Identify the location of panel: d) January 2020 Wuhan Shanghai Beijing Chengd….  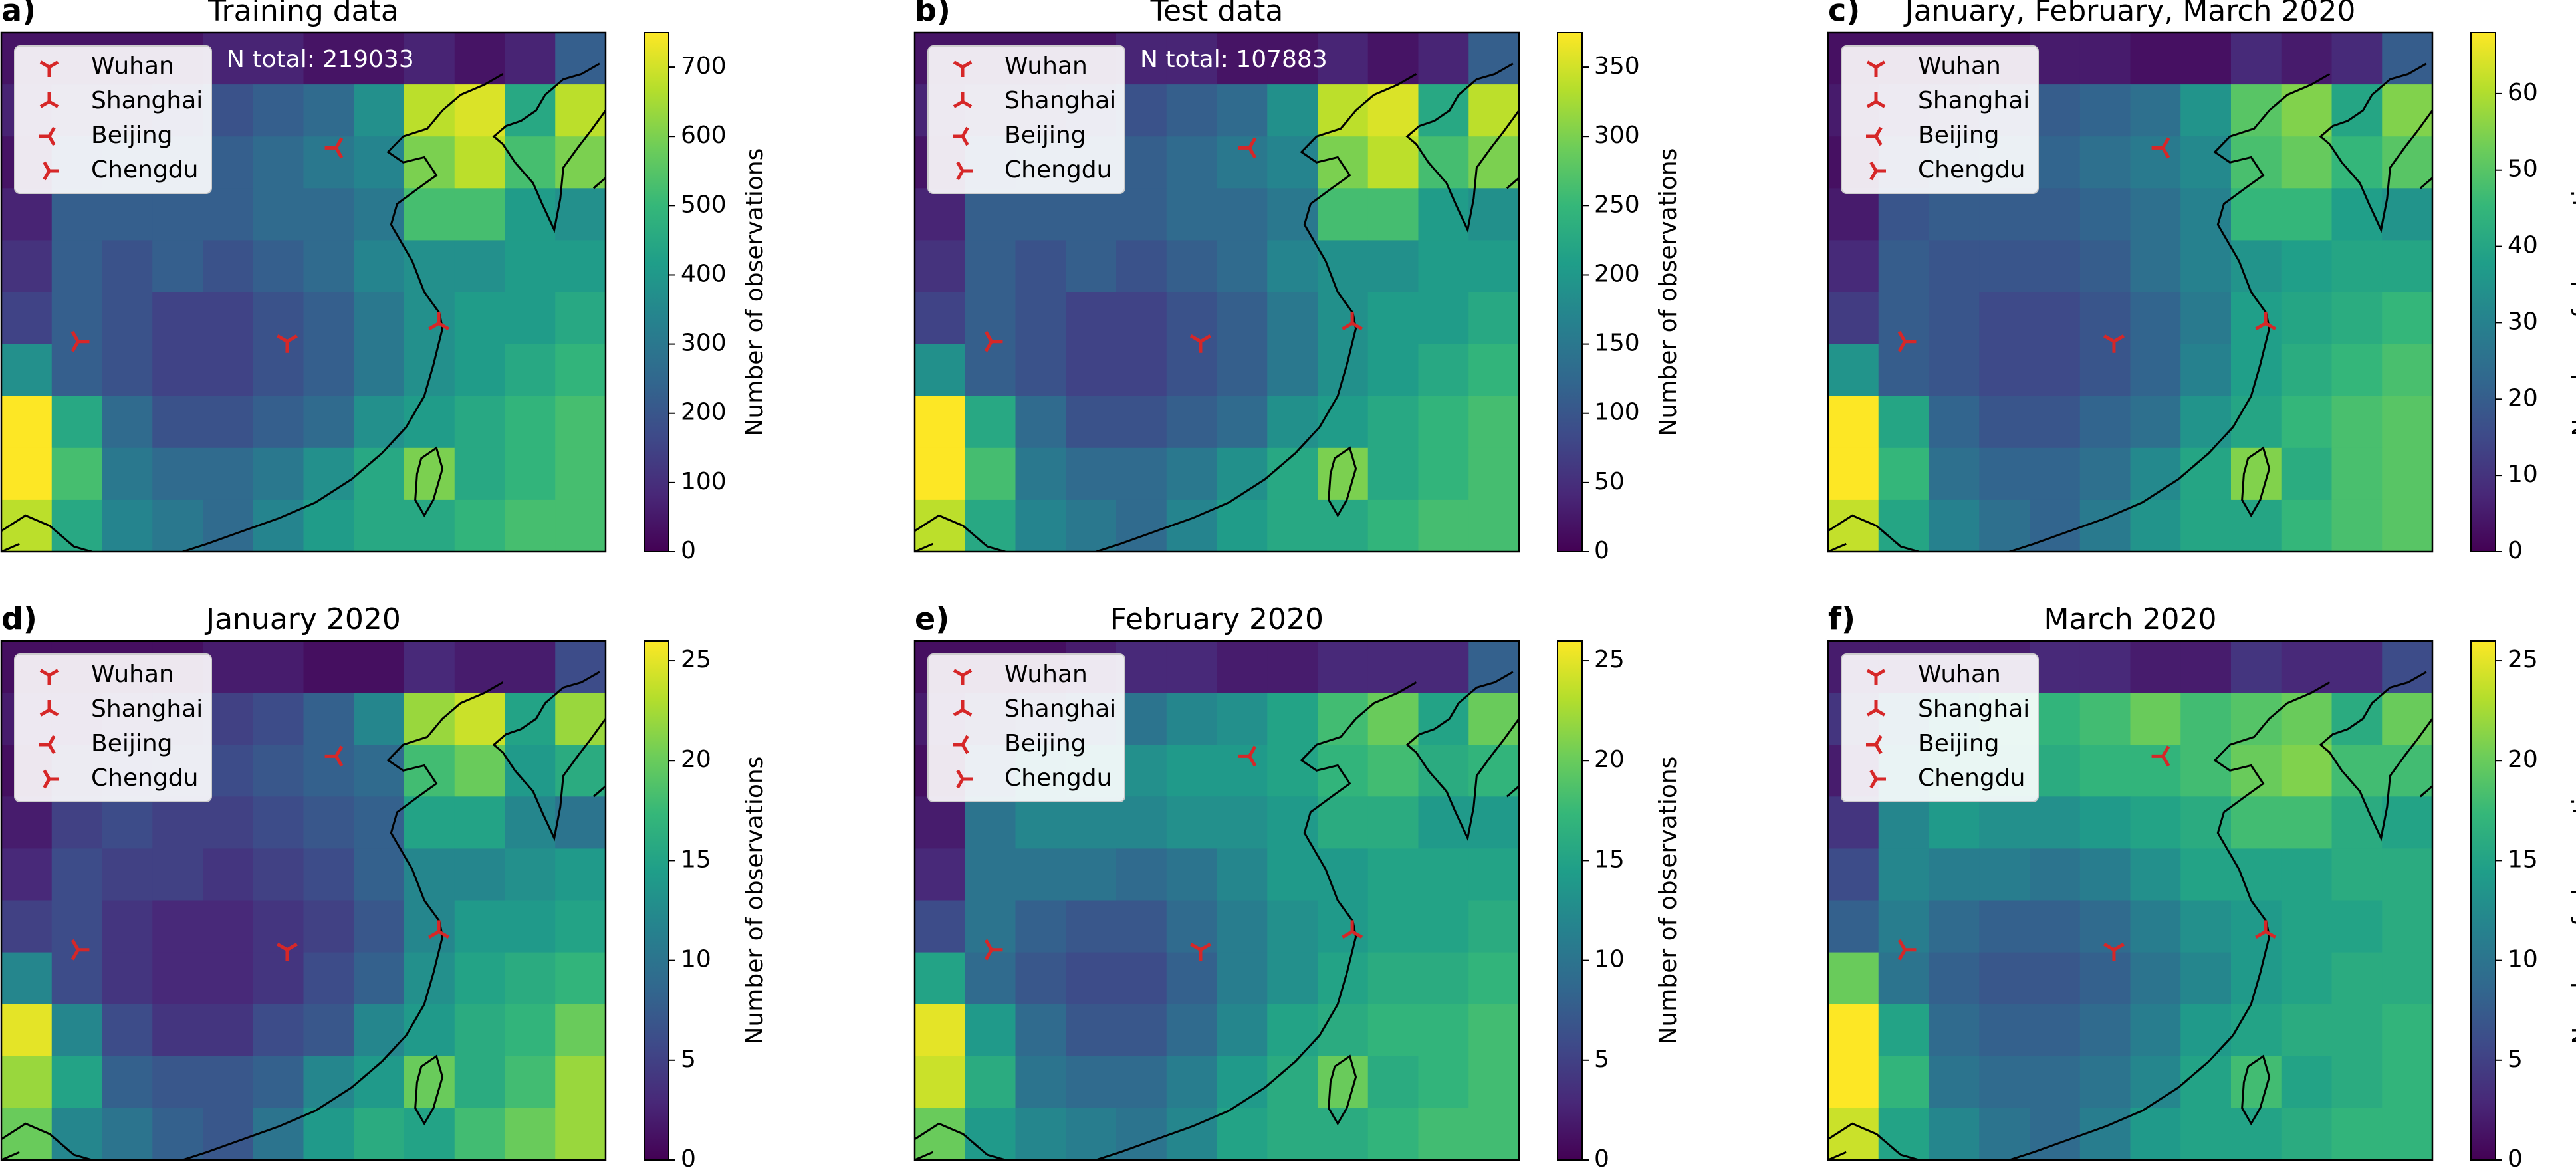
(384, 885).